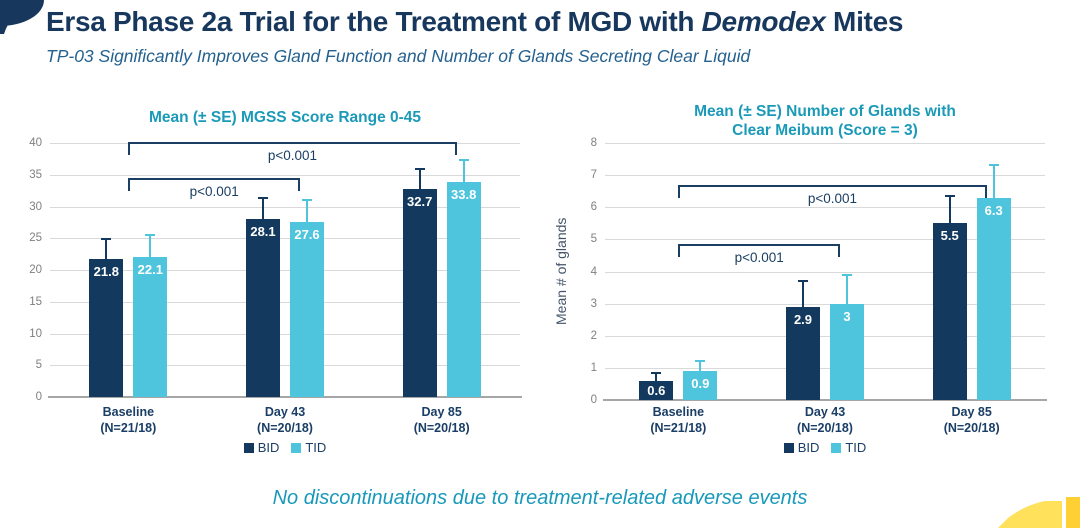  I want to click on bar-value-label: 0.9, so click(700, 384).